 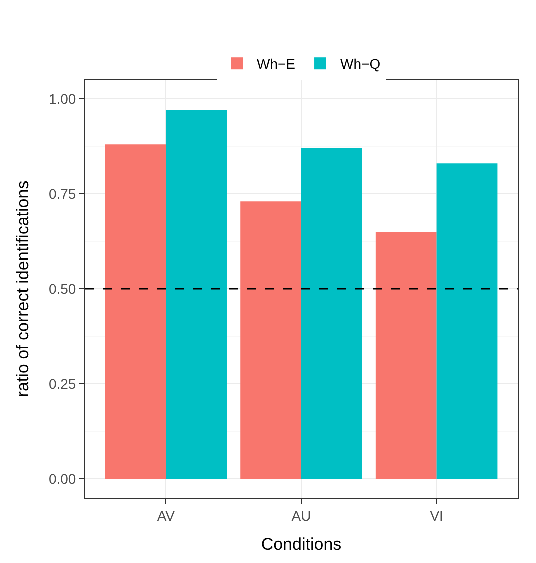 What do you see at coordinates (276, 64) in the screenshot?
I see `legend-label: Wh−E` at bounding box center [276, 64].